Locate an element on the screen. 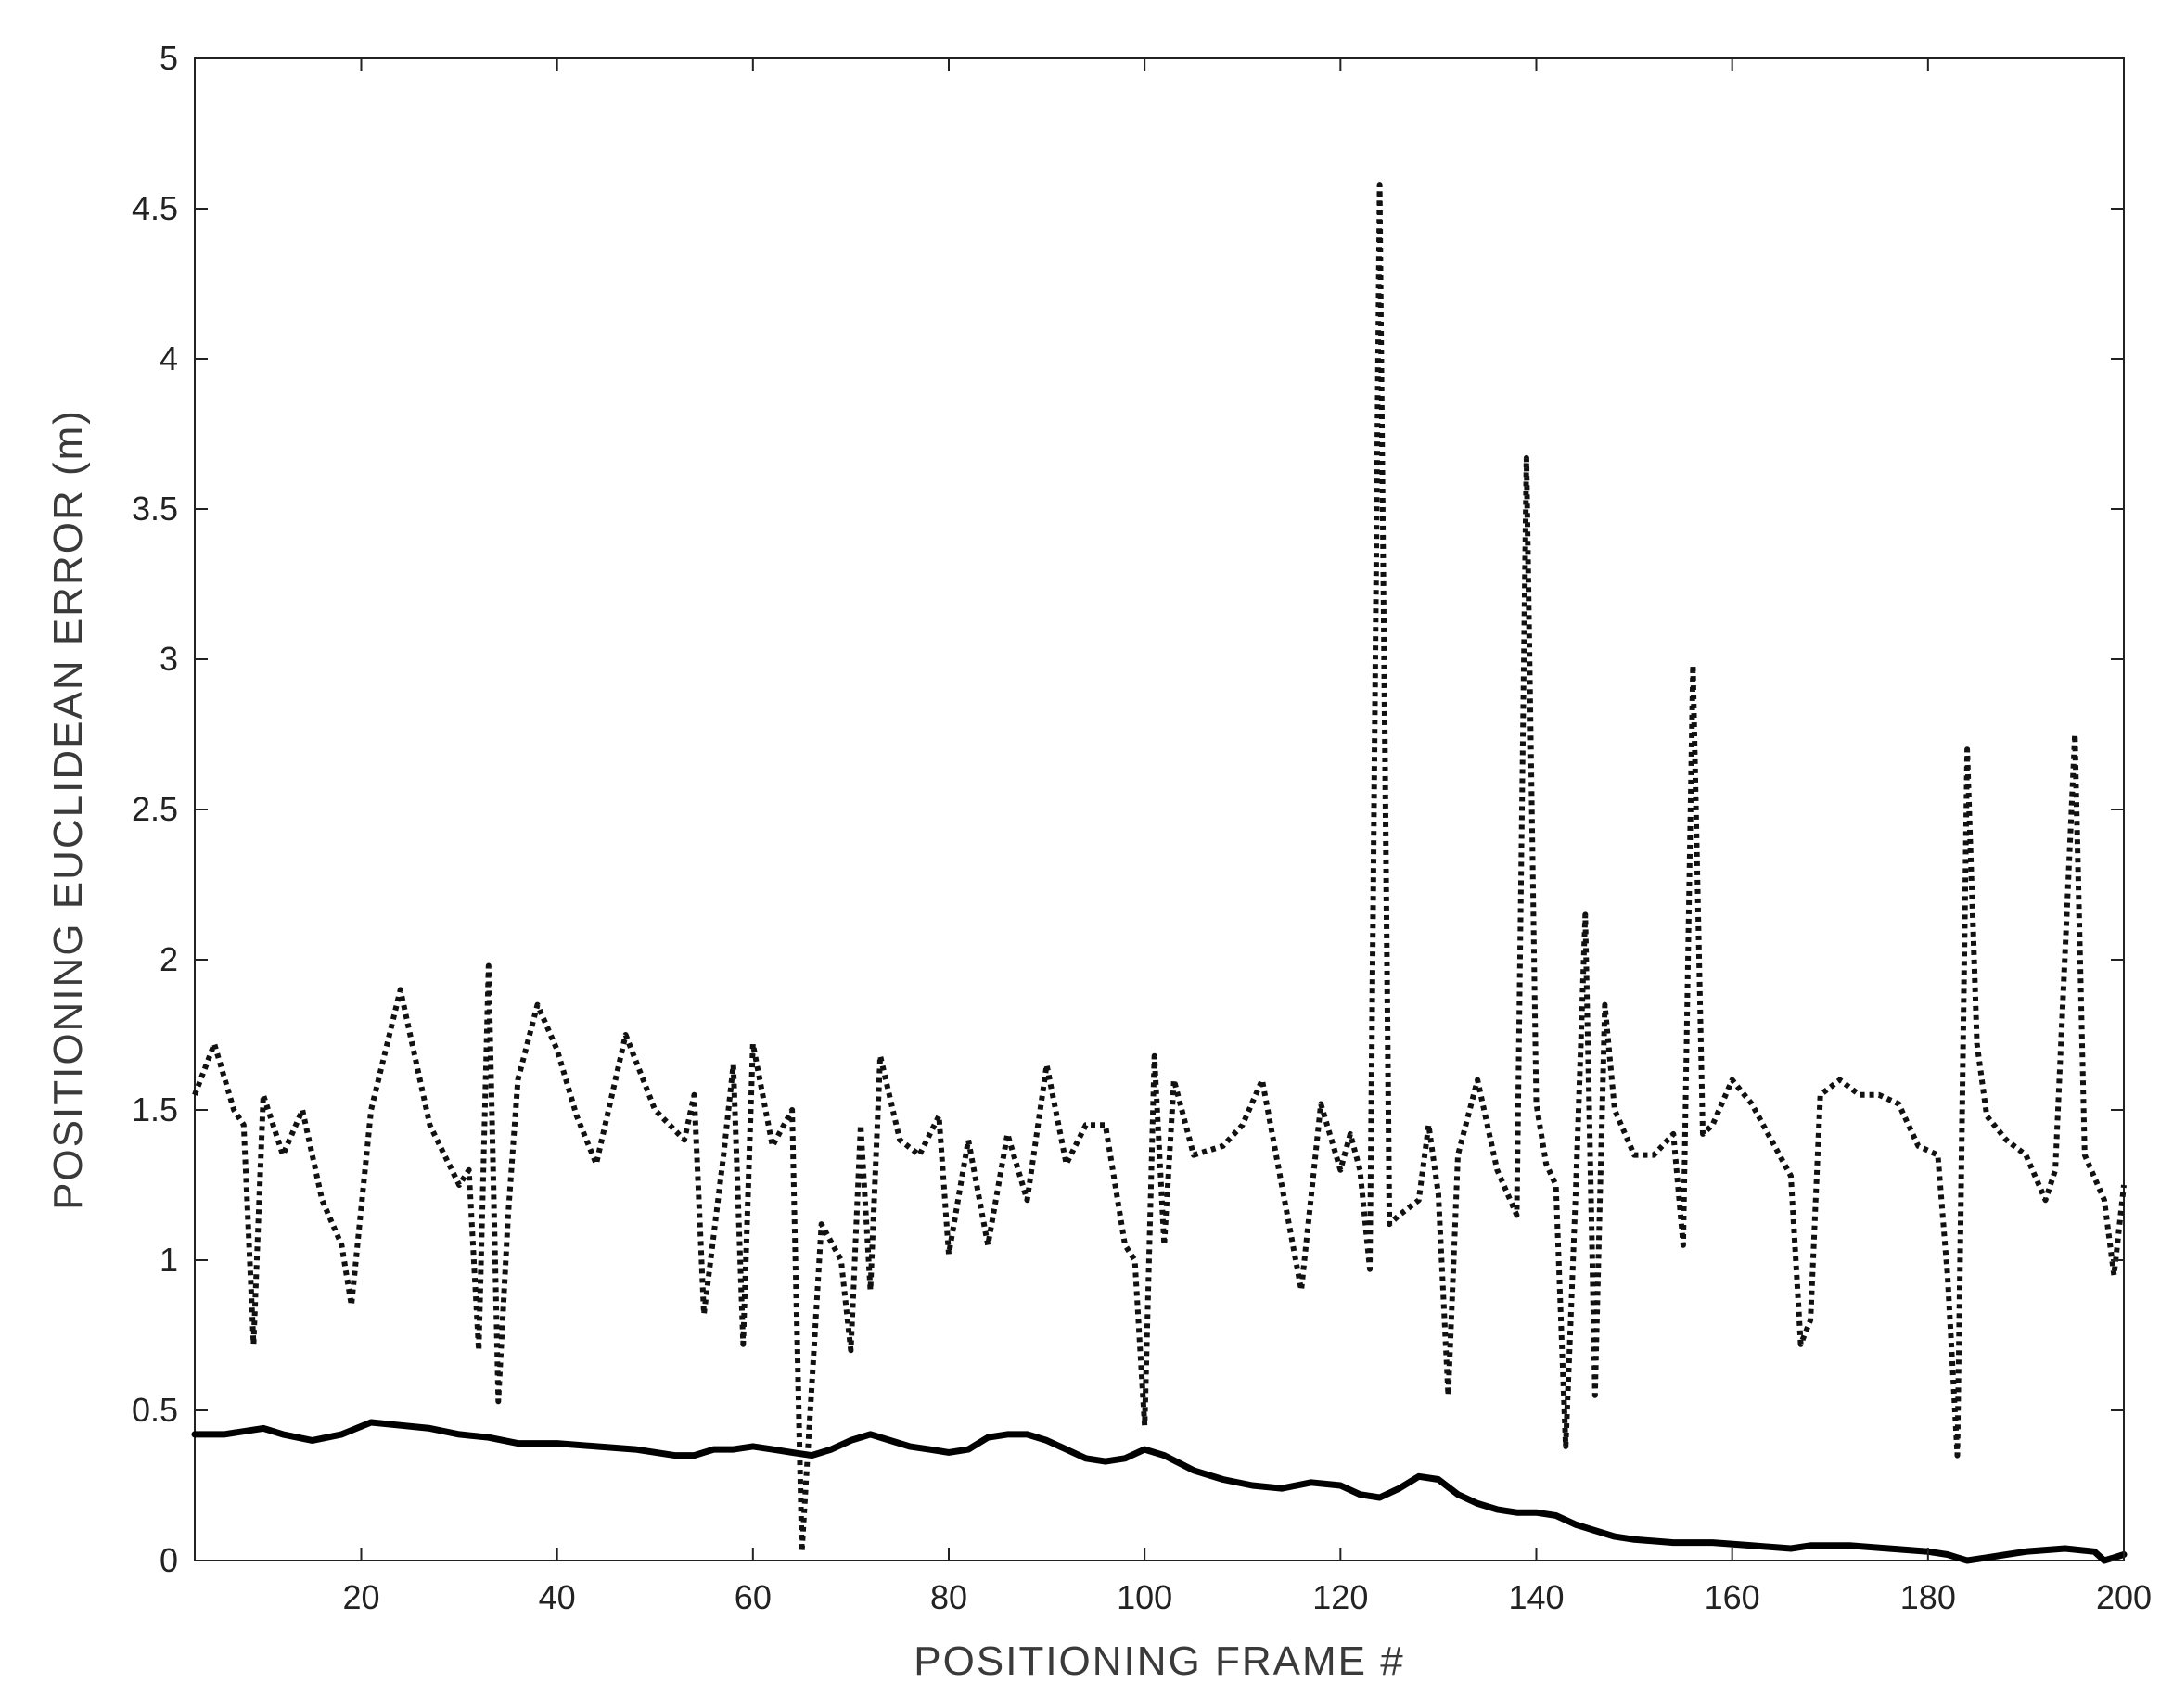 The height and width of the screenshot is (1708, 2173). y-tick-label: 1 is located at coordinates (169, 1260).